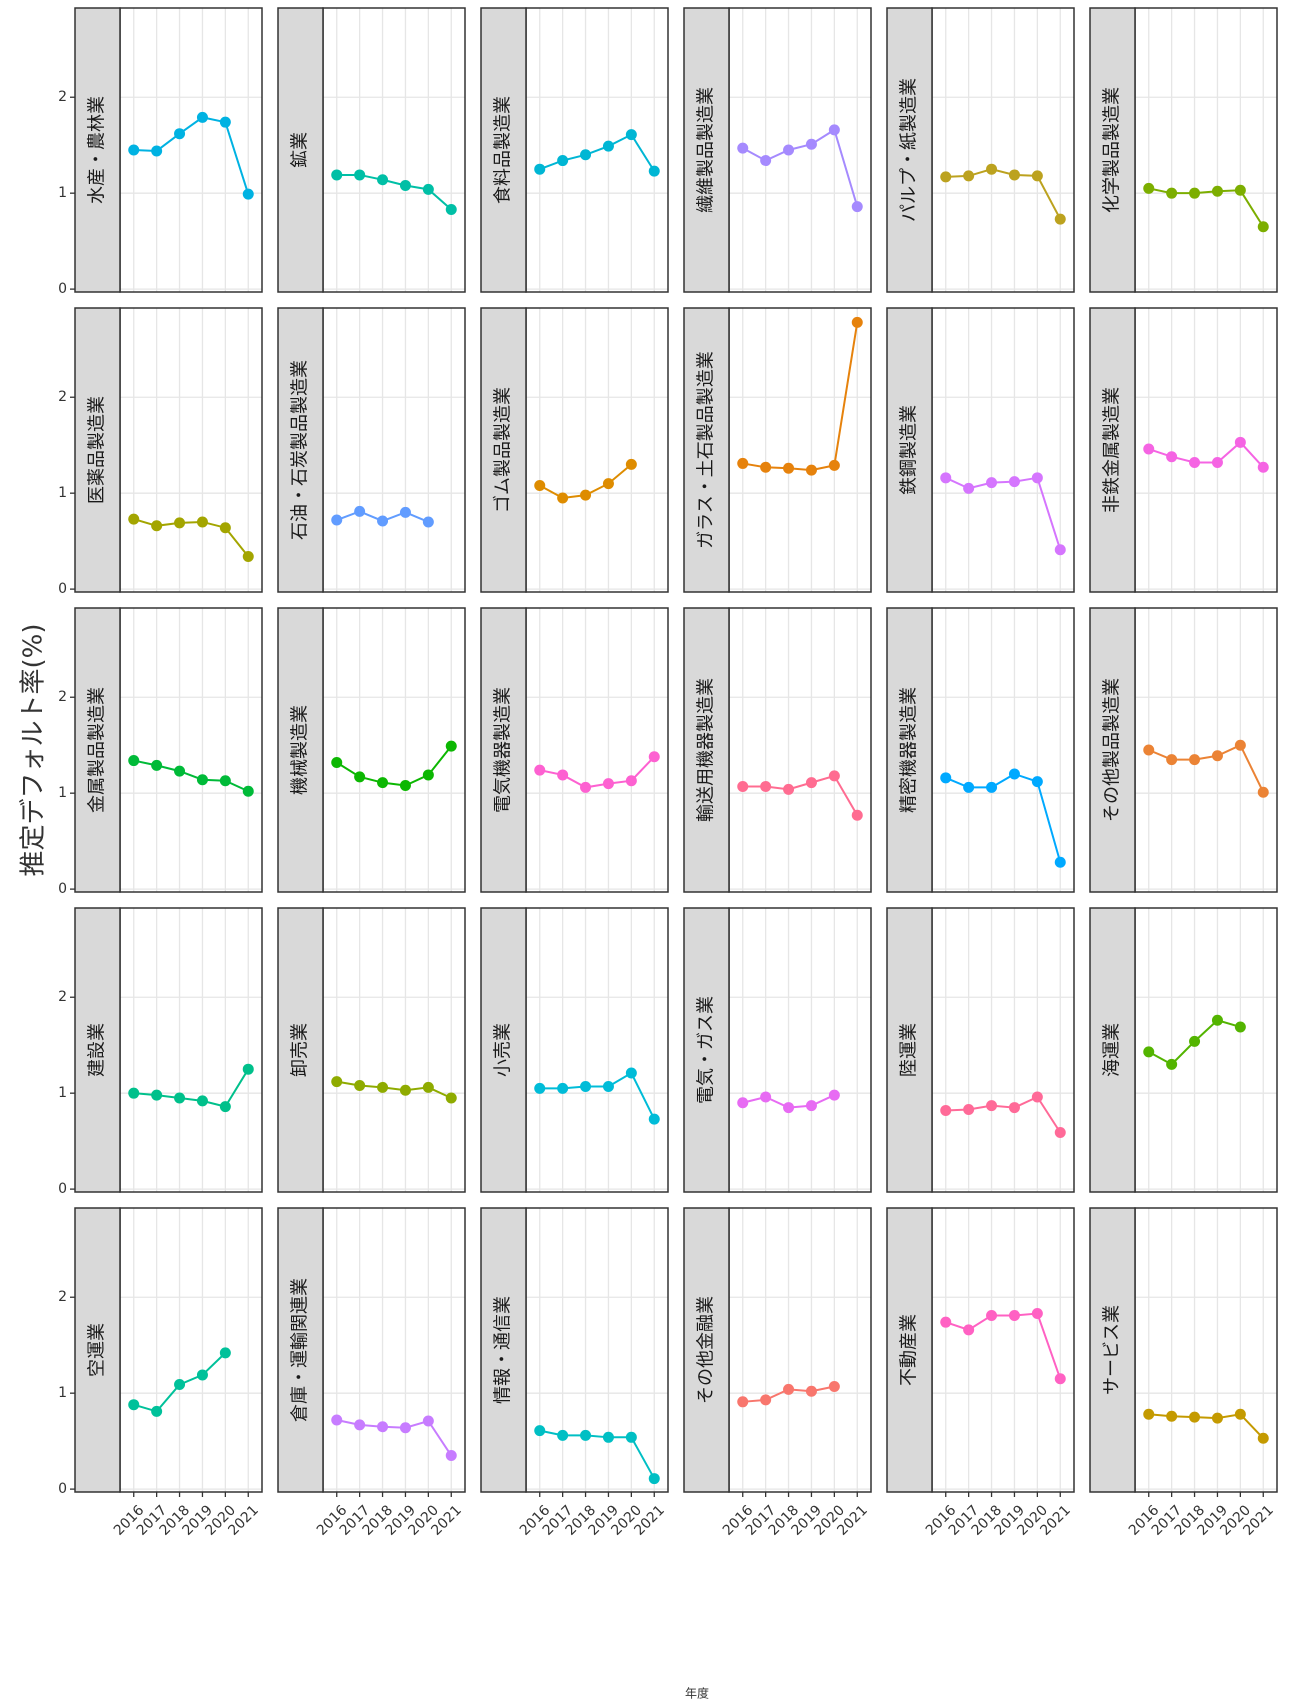 The width and height of the screenshot is (1292, 1703). What do you see at coordinates (97, 750) in the screenshot?
I see `strip-label: 金属製品製造業` at bounding box center [97, 750].